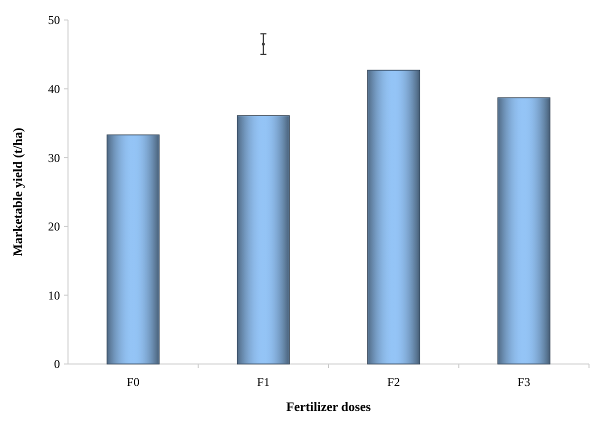  What do you see at coordinates (57, 364) in the screenshot?
I see `y-tick-label: 0` at bounding box center [57, 364].